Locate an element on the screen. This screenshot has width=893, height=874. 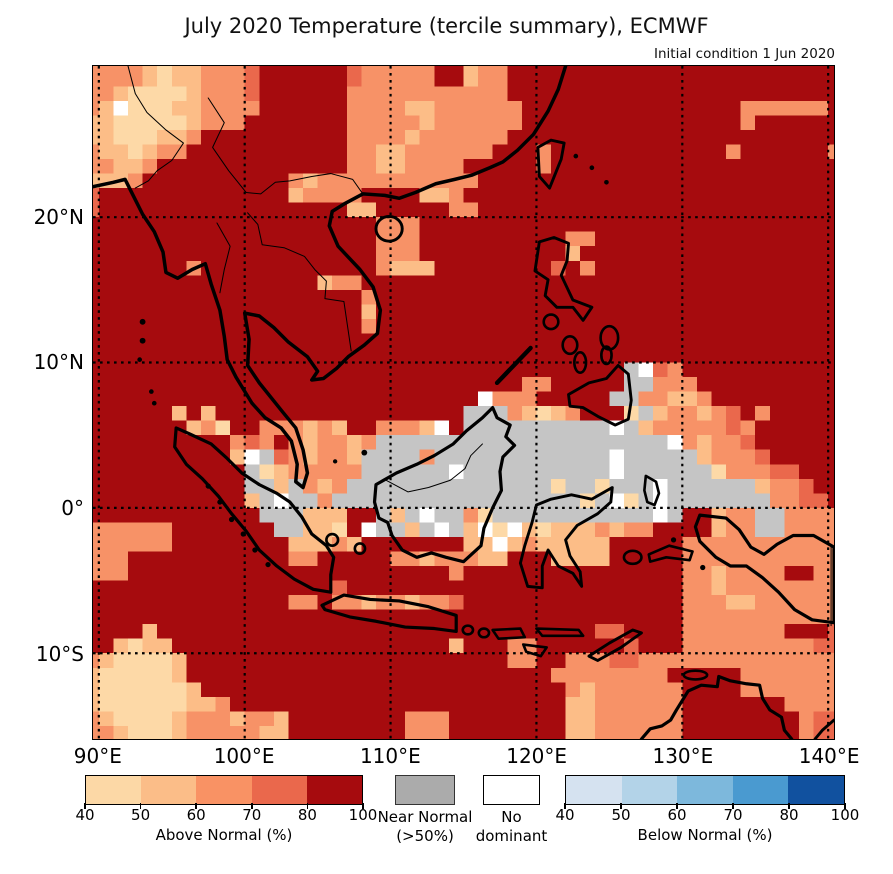
coastline-sulawesi is located at coordinates (566, 538).